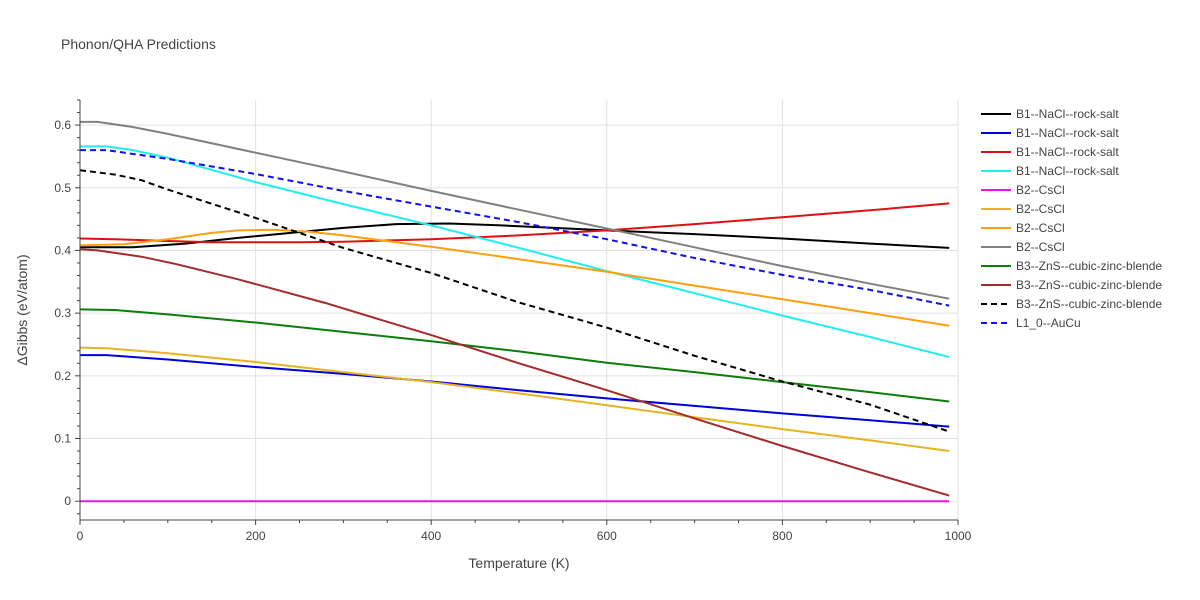 The height and width of the screenshot is (600, 1200). What do you see at coordinates (62, 376) in the screenshot?
I see `y-tick-label: 0.2` at bounding box center [62, 376].